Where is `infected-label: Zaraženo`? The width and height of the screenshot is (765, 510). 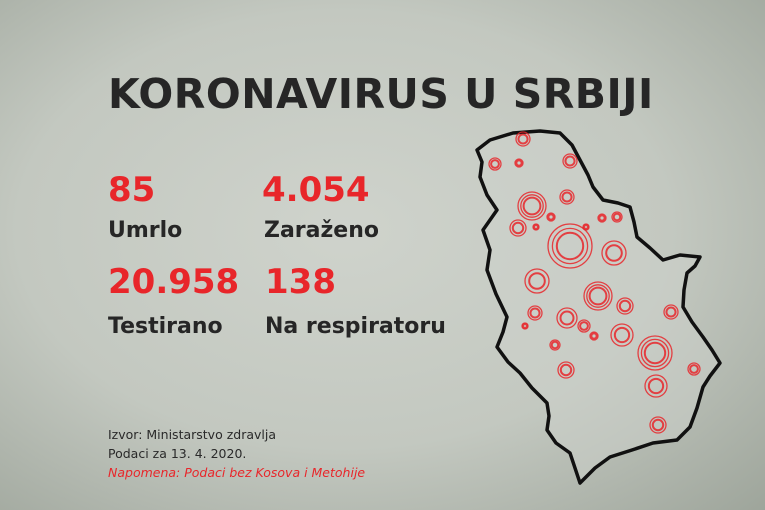 infected-label: Zaraženo is located at coordinates (321, 230).